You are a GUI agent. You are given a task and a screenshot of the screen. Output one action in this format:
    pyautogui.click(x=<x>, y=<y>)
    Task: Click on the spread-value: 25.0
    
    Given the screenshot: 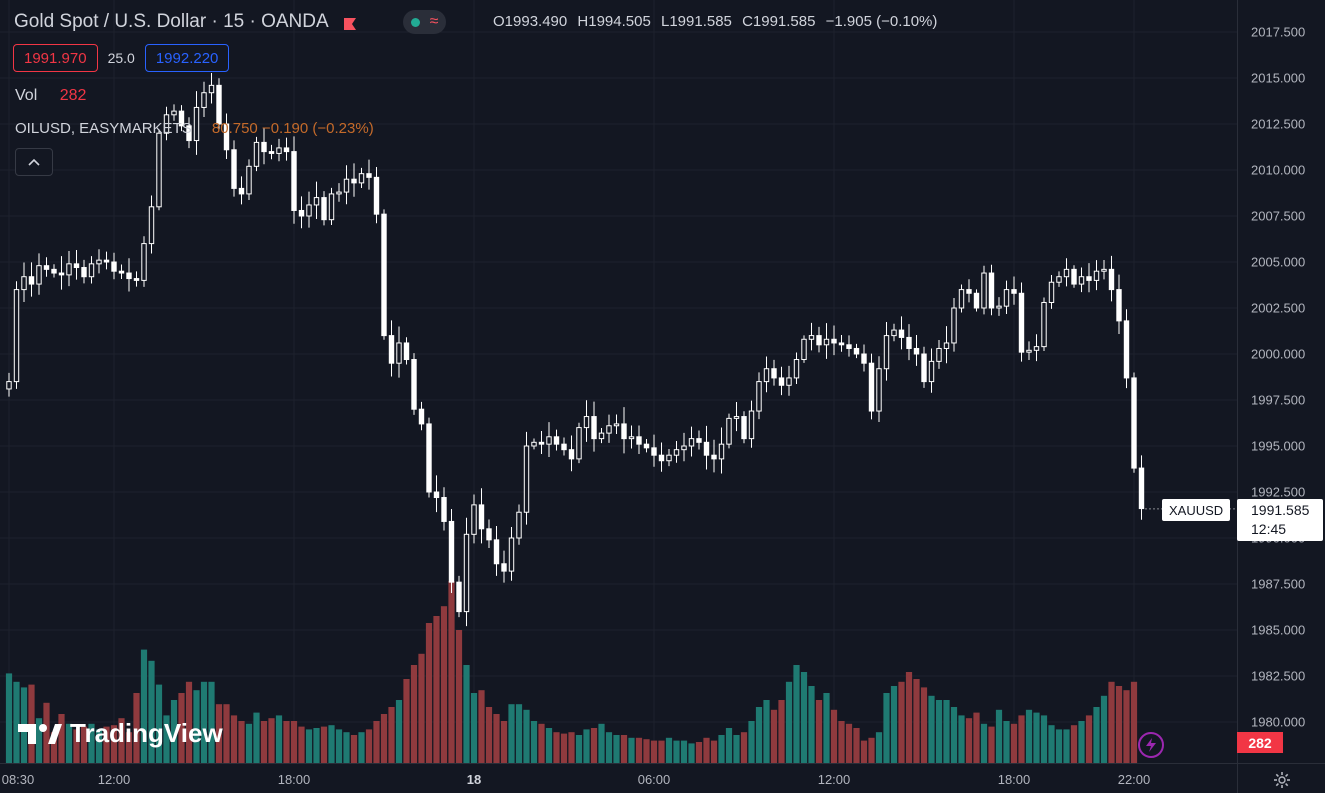 What is the action you would take?
    pyautogui.click(x=121, y=58)
    